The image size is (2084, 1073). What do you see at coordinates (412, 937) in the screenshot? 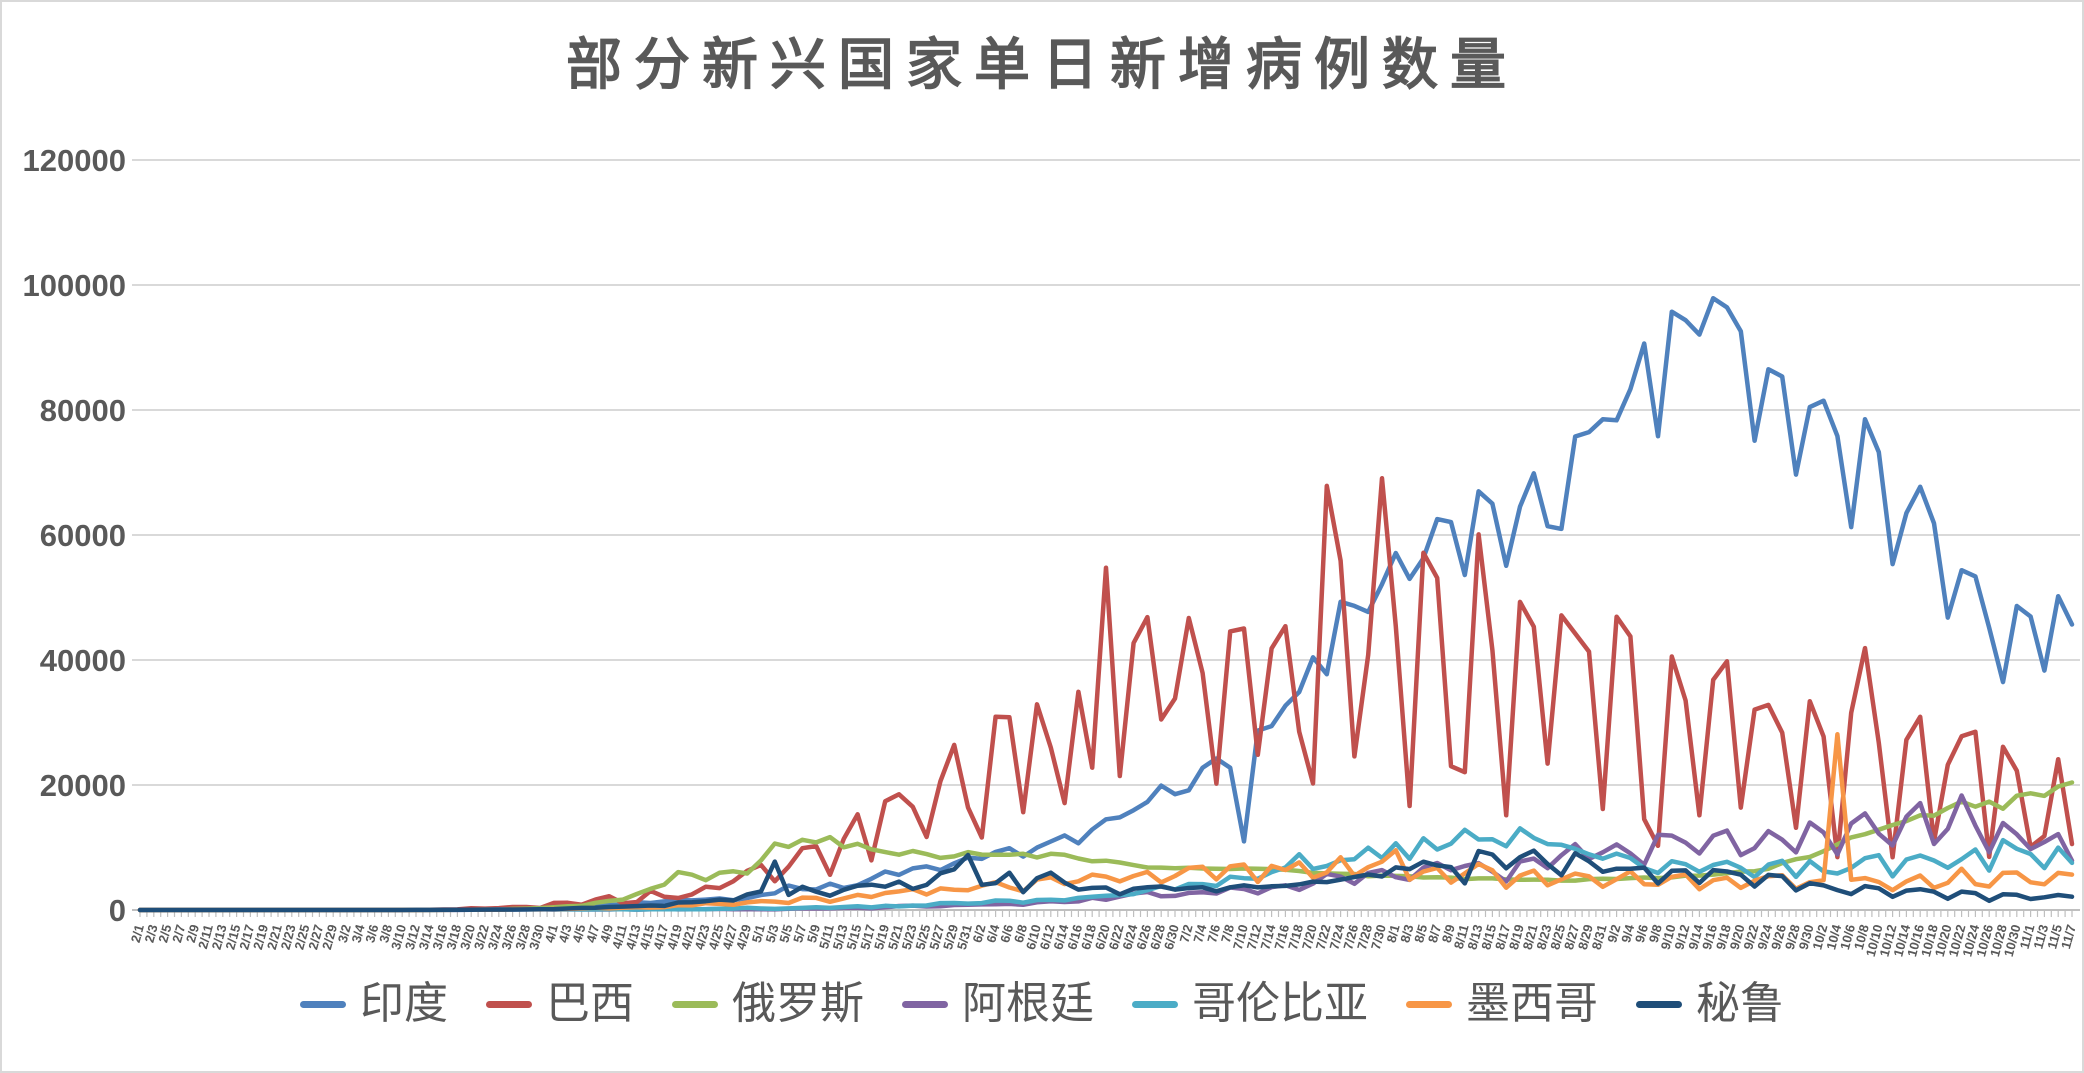
I see `svg-text: 3/12` at bounding box center [412, 937].